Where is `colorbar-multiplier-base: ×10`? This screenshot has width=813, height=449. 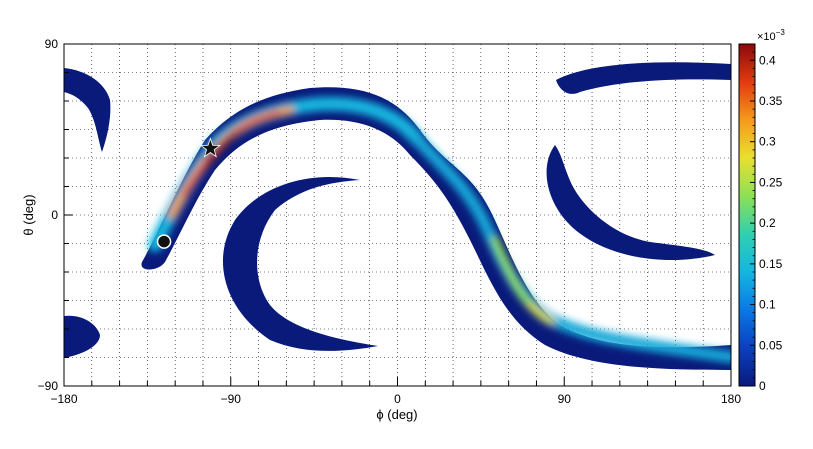 colorbar-multiplier-base: ×10 is located at coordinates (766, 37).